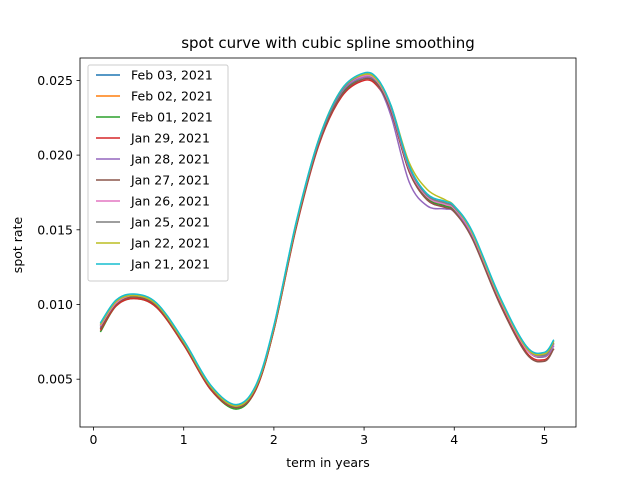  I want to click on x-axis-ticks: 0 1 2 3 4 5, so click(319, 437).